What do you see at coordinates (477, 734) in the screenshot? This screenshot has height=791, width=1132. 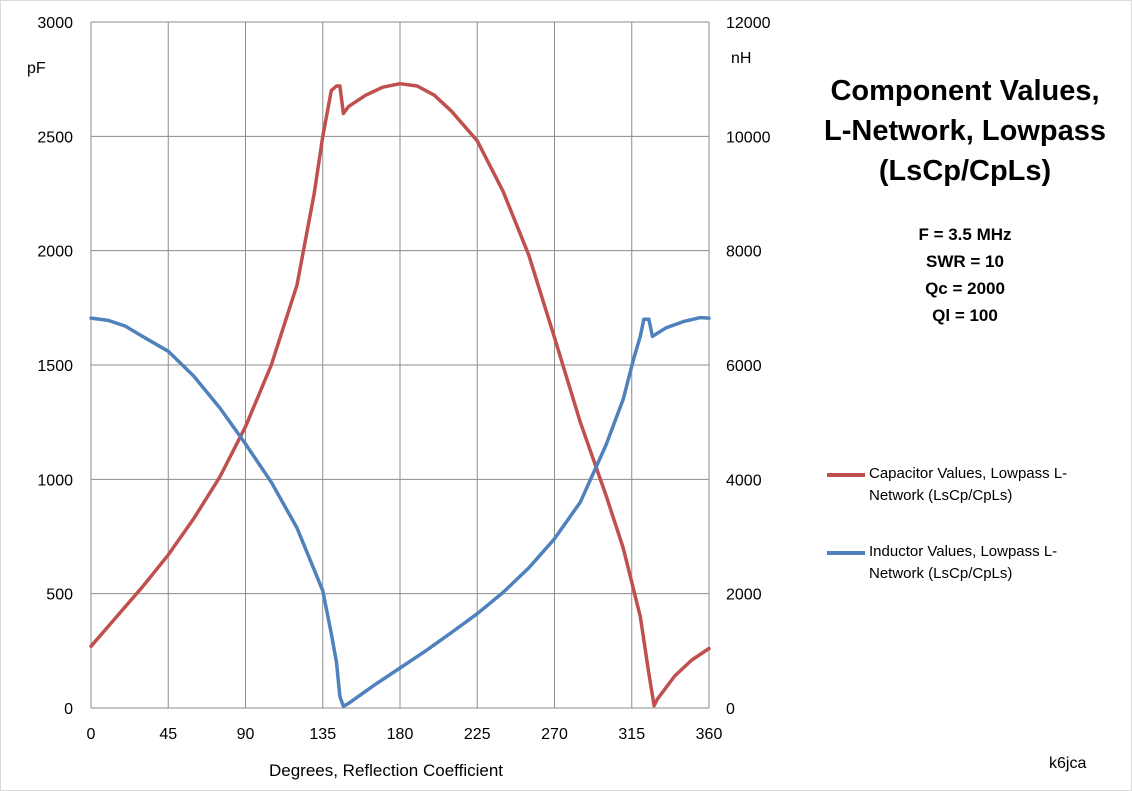 I see `x-tick-label: 225` at bounding box center [477, 734].